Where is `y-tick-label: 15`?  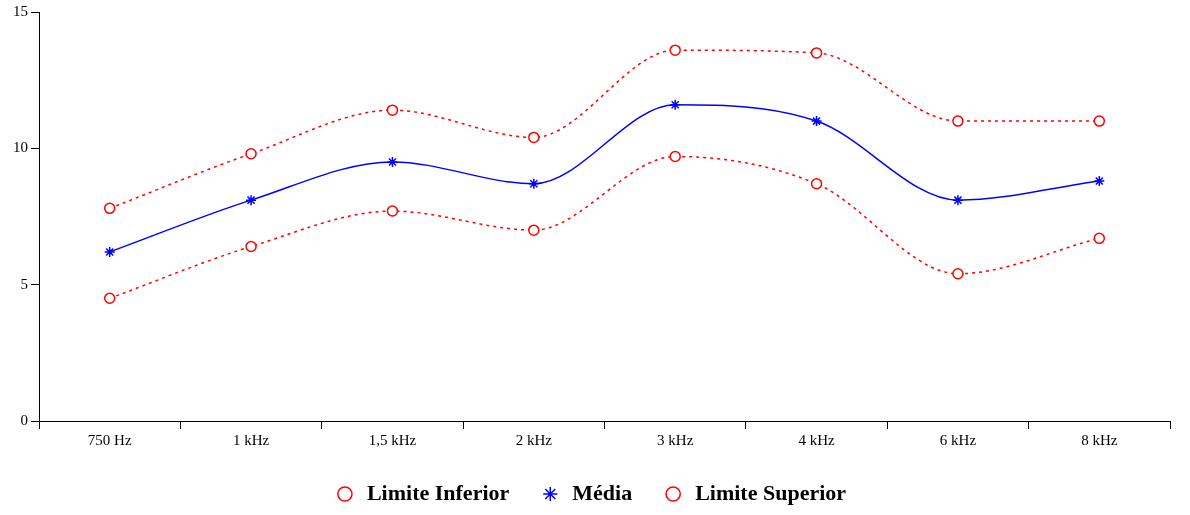 y-tick-label: 15 is located at coordinates (20, 10).